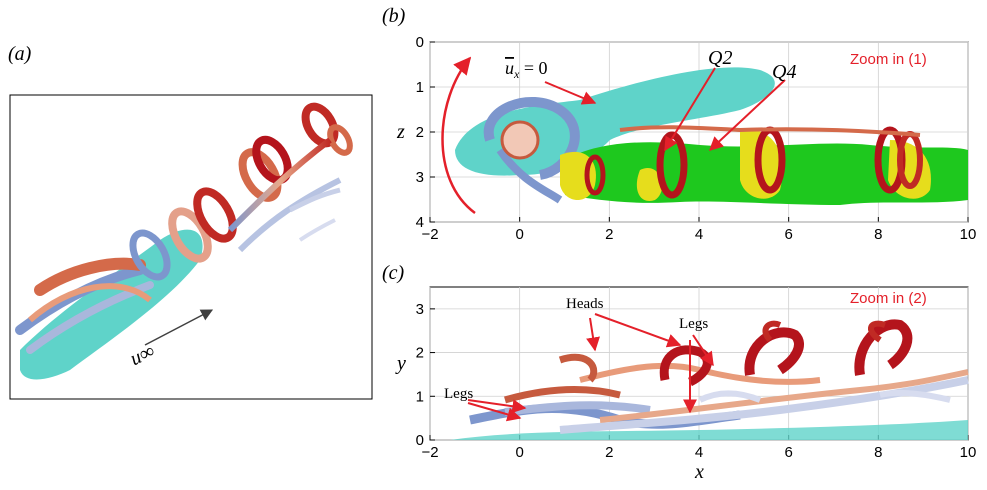 The width and height of the screenshot is (987, 490). I want to click on y-tick-label: 4, so click(420, 222).